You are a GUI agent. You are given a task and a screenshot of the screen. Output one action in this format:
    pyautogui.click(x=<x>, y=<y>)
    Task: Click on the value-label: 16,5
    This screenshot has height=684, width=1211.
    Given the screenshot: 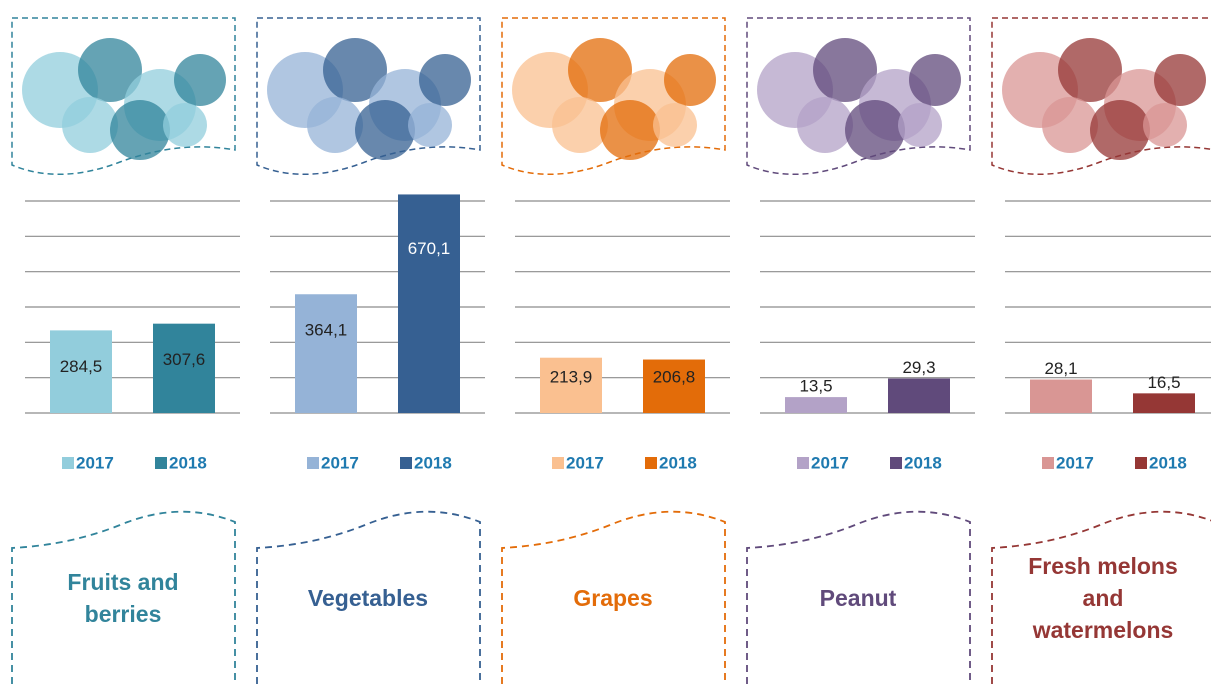 What is the action you would take?
    pyautogui.click(x=1163, y=382)
    